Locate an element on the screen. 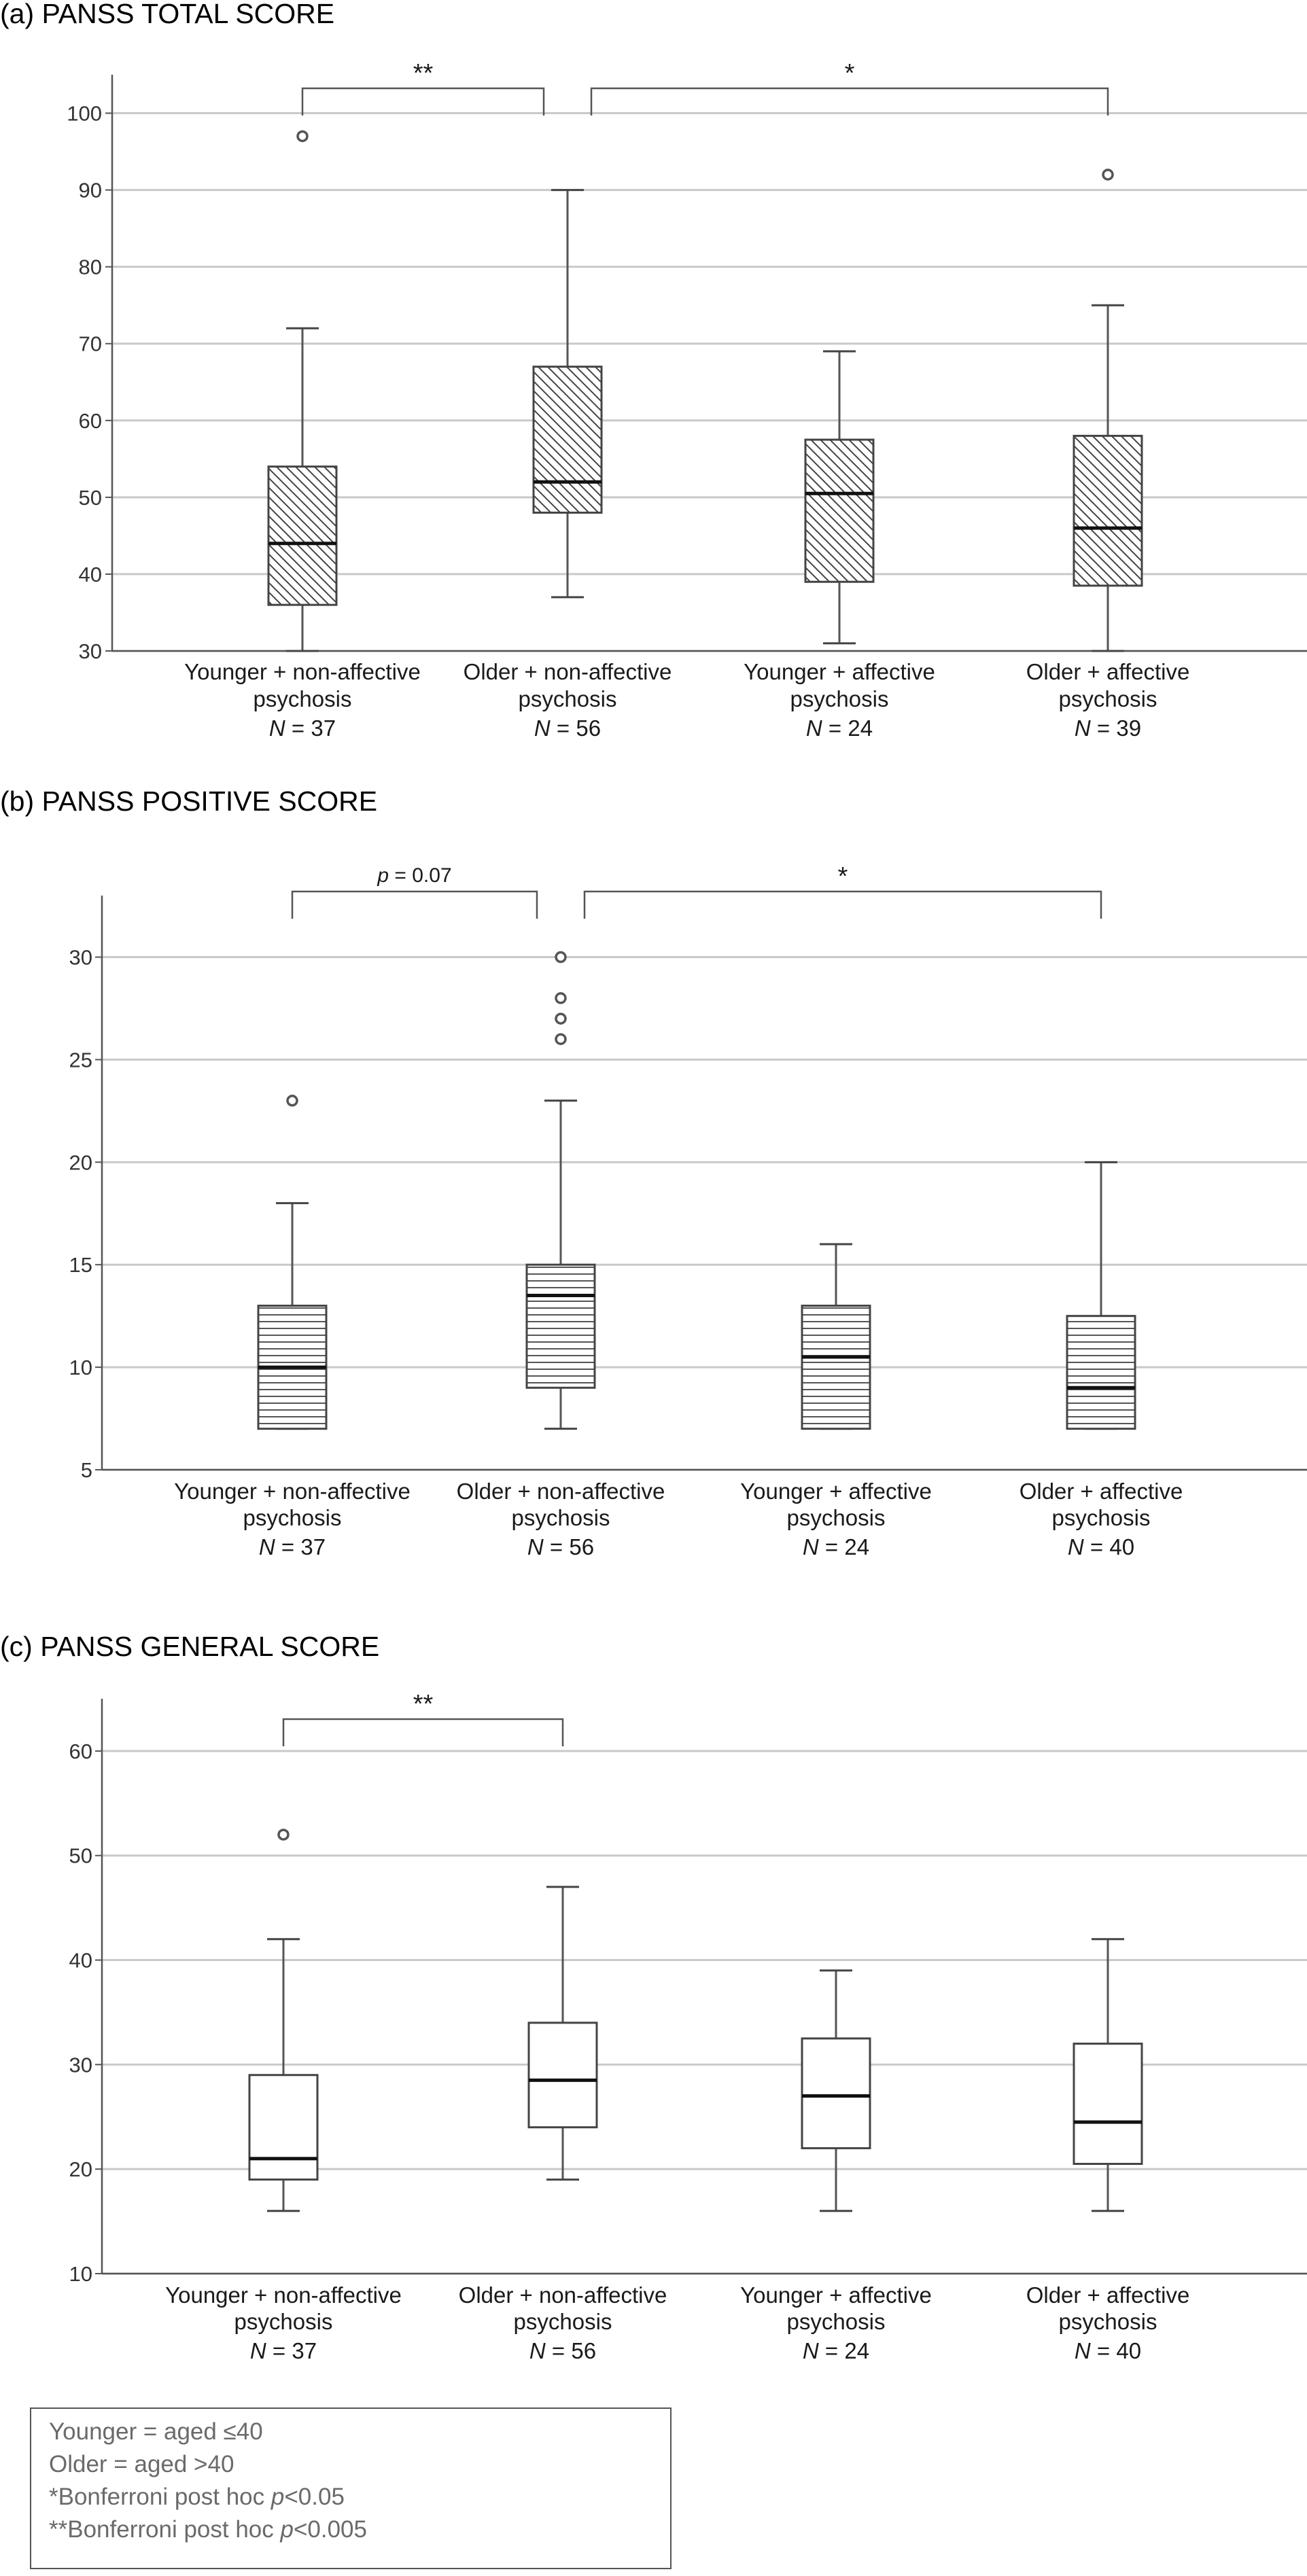 This screenshot has height=2576, width=1307. sample-size-label: N = 40 is located at coordinates (1108, 2350).